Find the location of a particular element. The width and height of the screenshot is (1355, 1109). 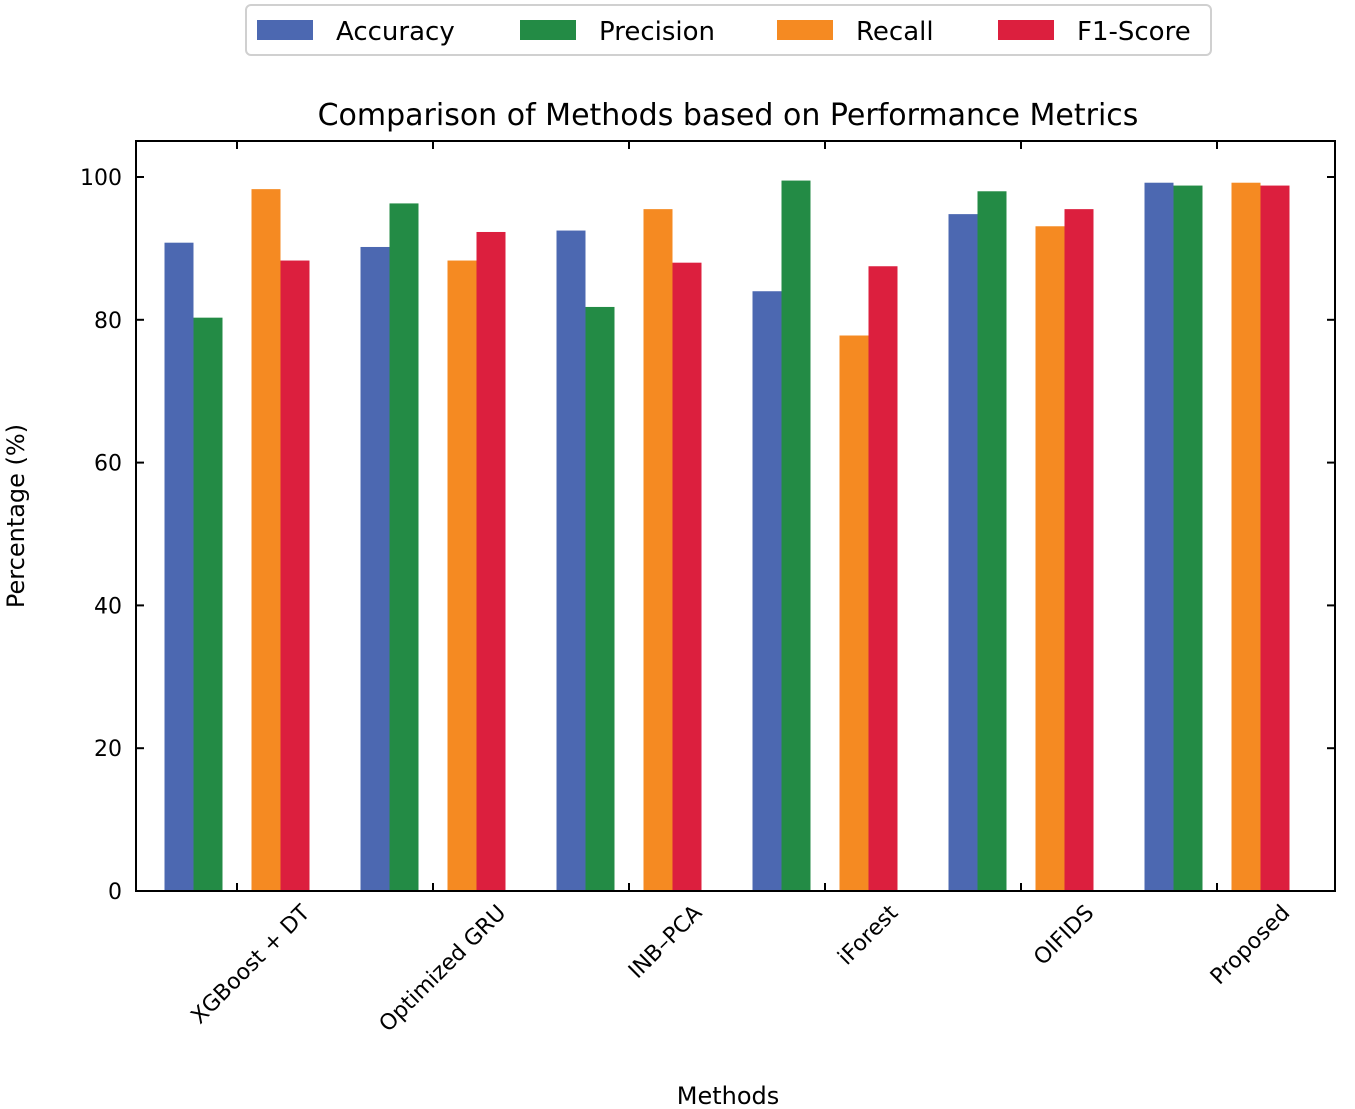

x-tick-label-inb-pca: INB–PCA is located at coordinates (665, 942).